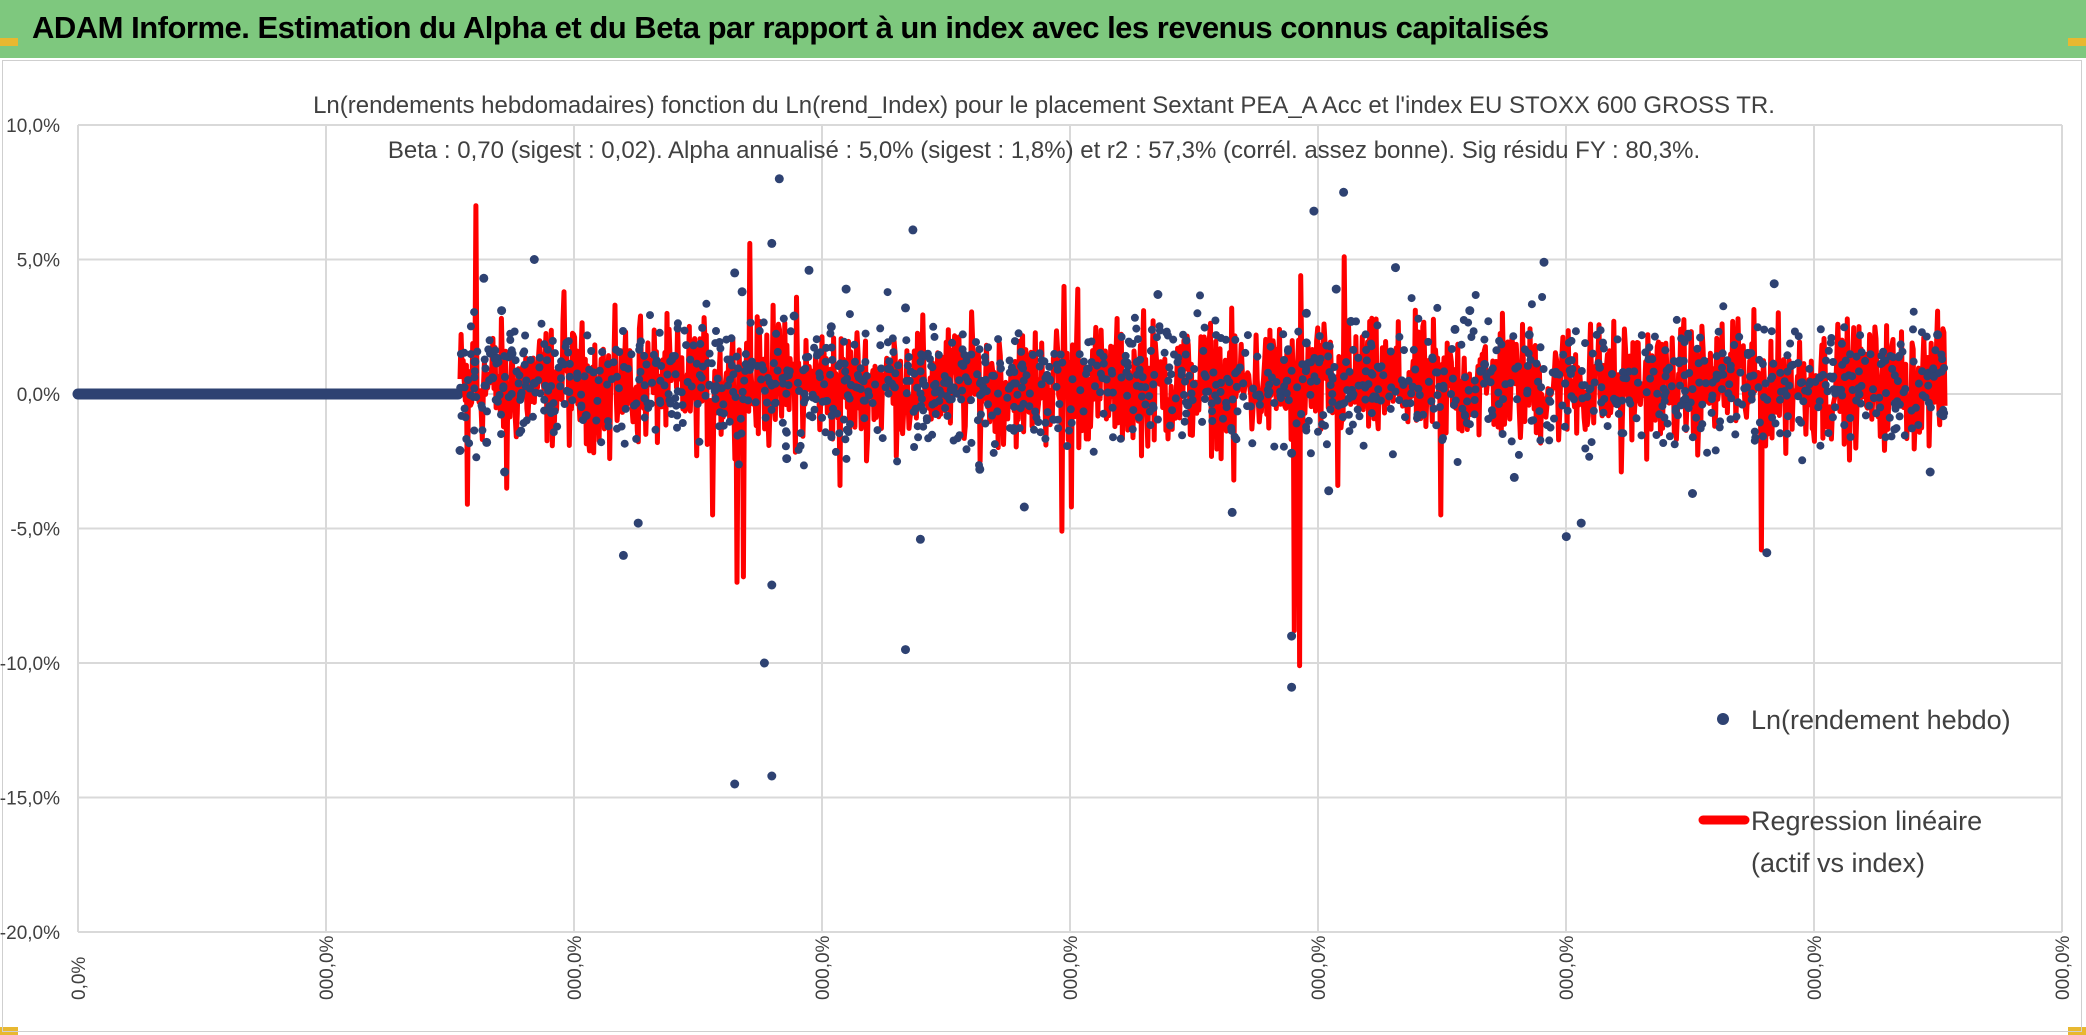 The height and width of the screenshot is (1035, 2086). Describe the element at coordinates (2077, 42) in the screenshot. I see `corner-marker-top-right` at that location.